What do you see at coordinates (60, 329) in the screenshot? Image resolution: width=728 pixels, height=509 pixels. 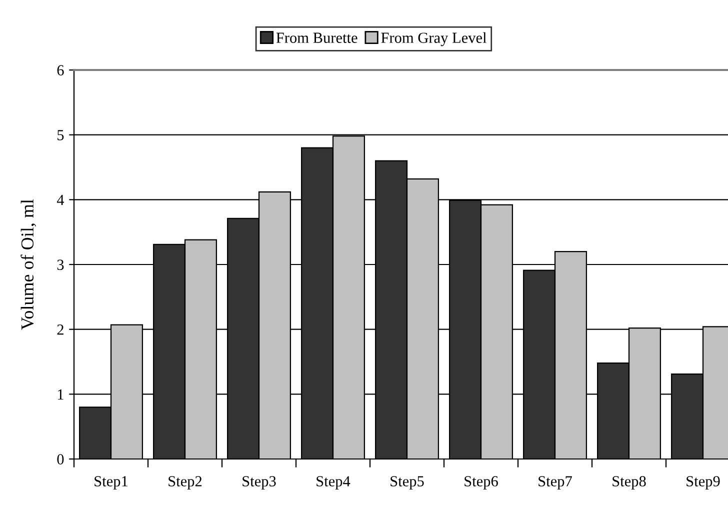 I see `y-tick-label: 2` at bounding box center [60, 329].